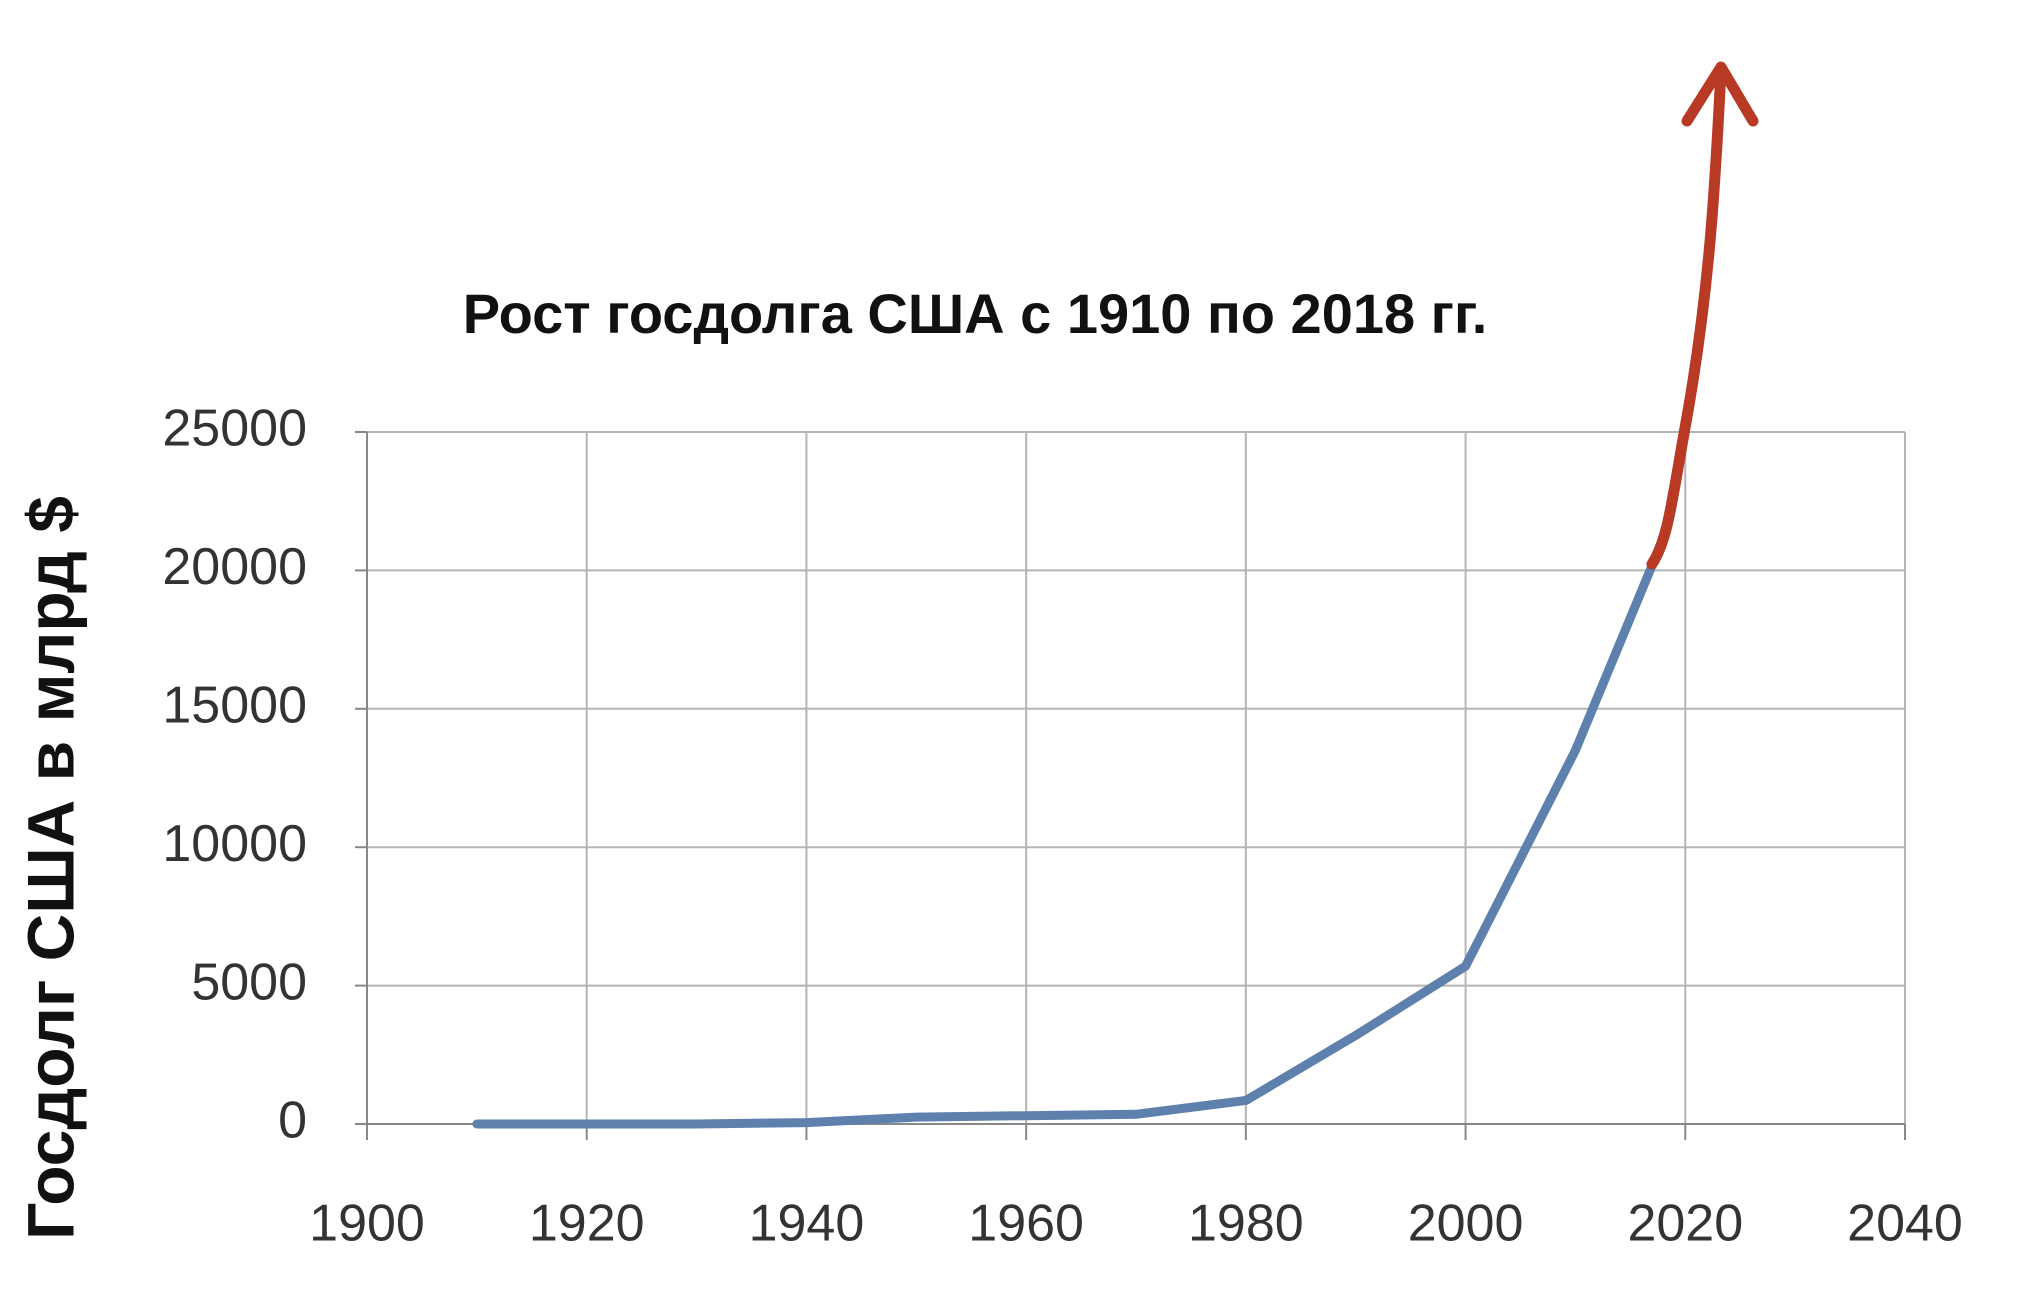  What do you see at coordinates (1466, 1224) in the screenshot?
I see `x-tick-label: 2000` at bounding box center [1466, 1224].